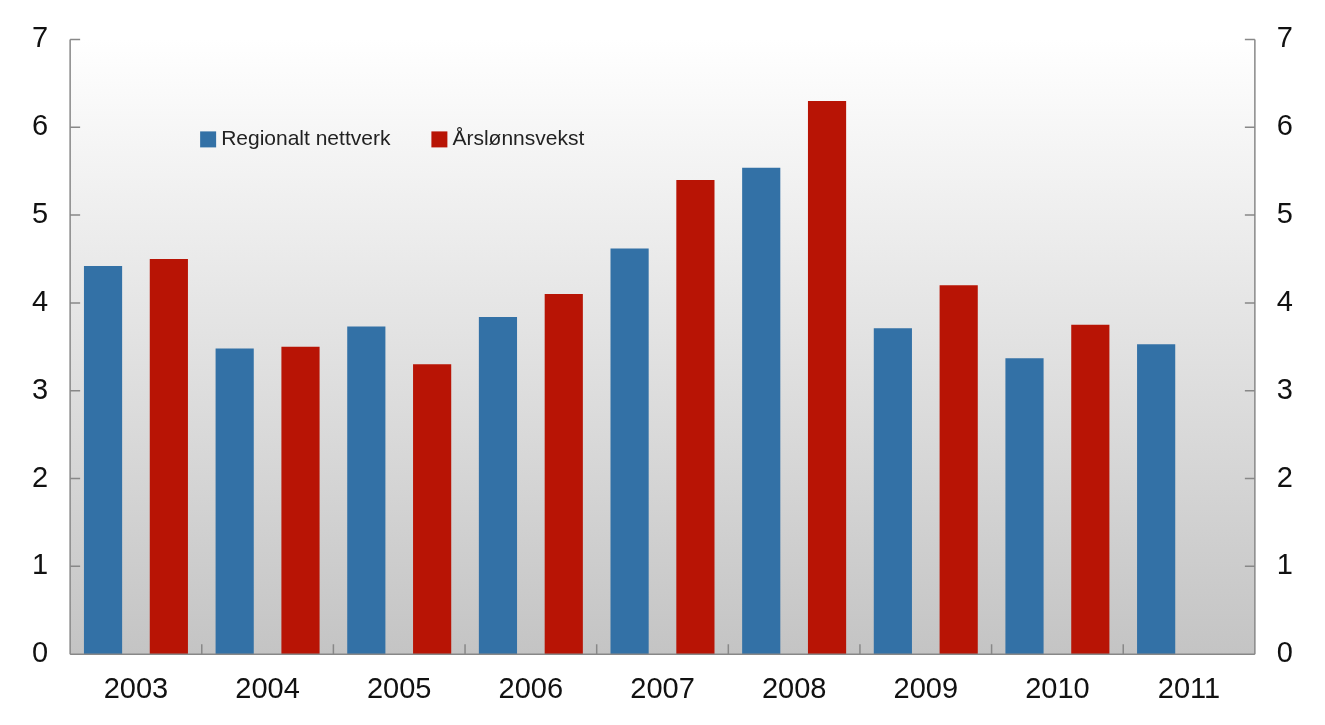 The image size is (1325, 725). I want to click on y2-tick-label: 7, so click(1285, 37).